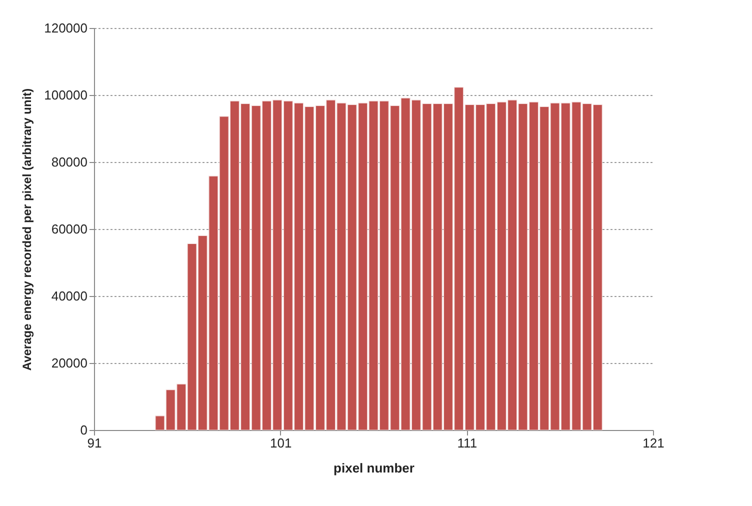 This screenshot has height=506, width=752. What do you see at coordinates (653, 443) in the screenshot?
I see `x-tick-label: 121` at bounding box center [653, 443].